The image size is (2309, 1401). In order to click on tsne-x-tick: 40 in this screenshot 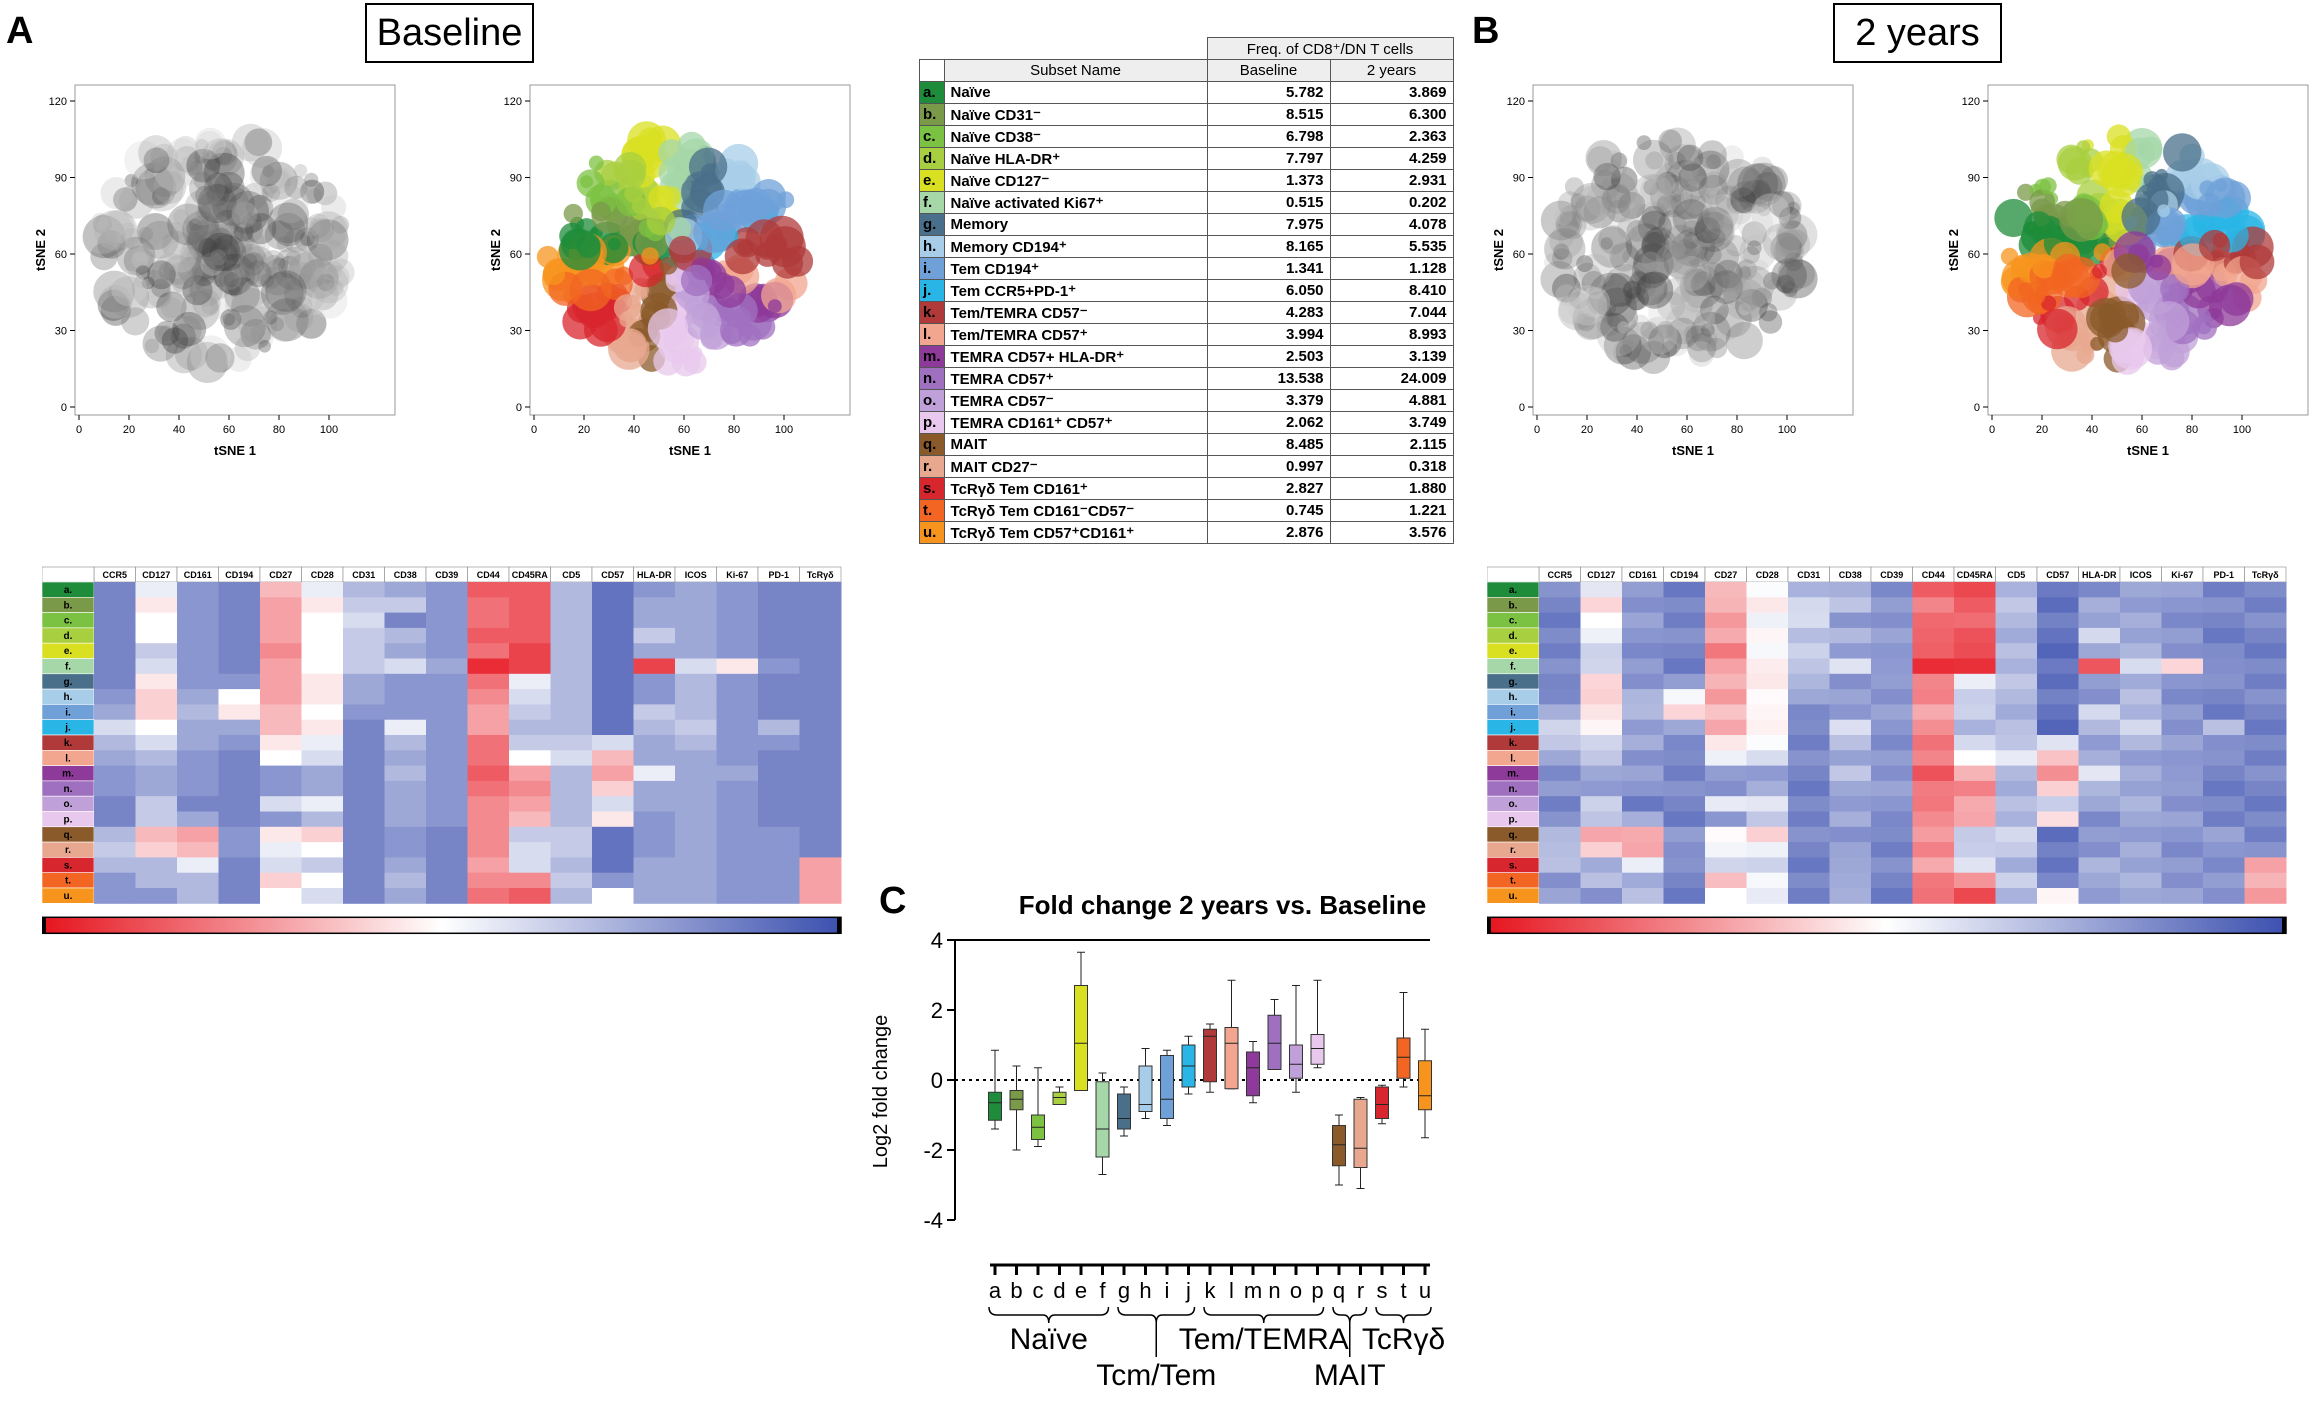, I will do `click(1637, 430)`.